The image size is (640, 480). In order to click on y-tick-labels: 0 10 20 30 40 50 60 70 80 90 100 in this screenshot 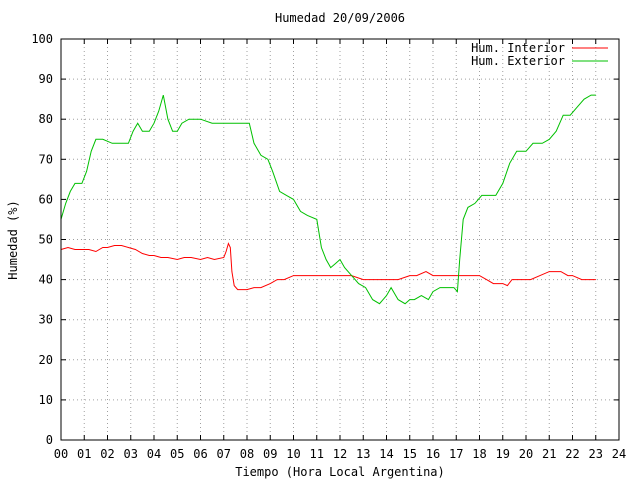, I will do `click(42, 239)`.